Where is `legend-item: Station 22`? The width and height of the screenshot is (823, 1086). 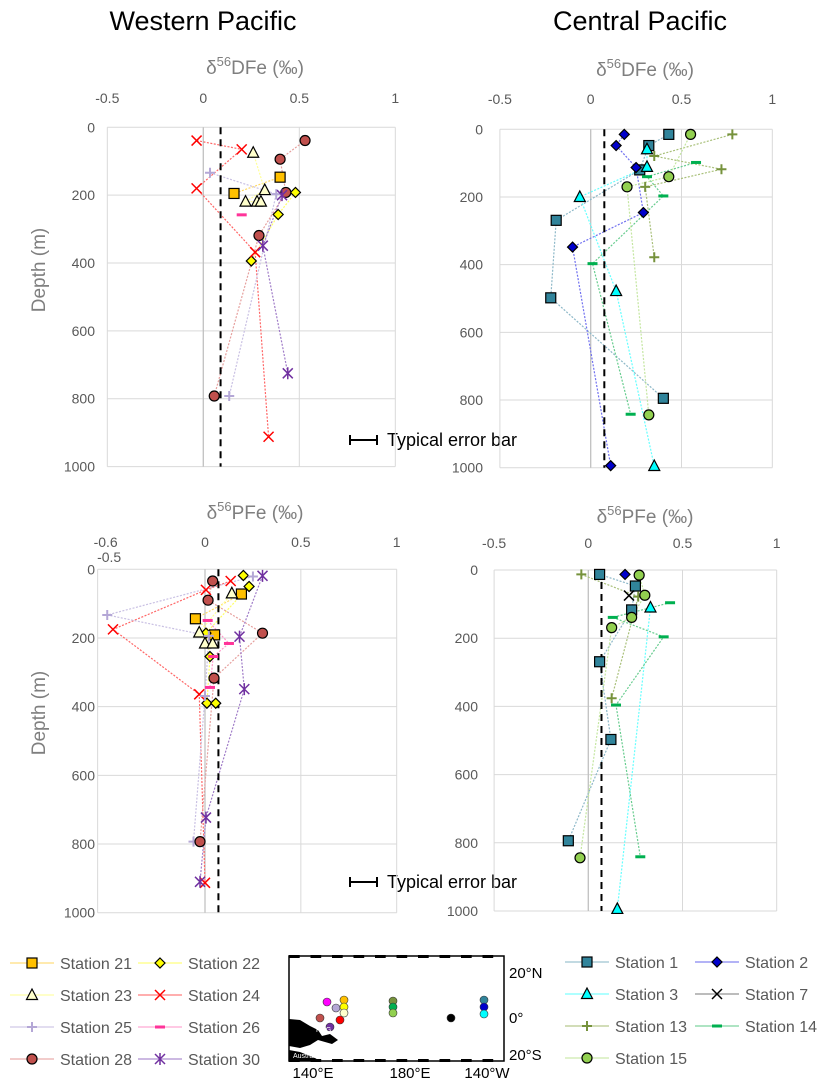
legend-item: Station 22 is located at coordinates (199, 964).